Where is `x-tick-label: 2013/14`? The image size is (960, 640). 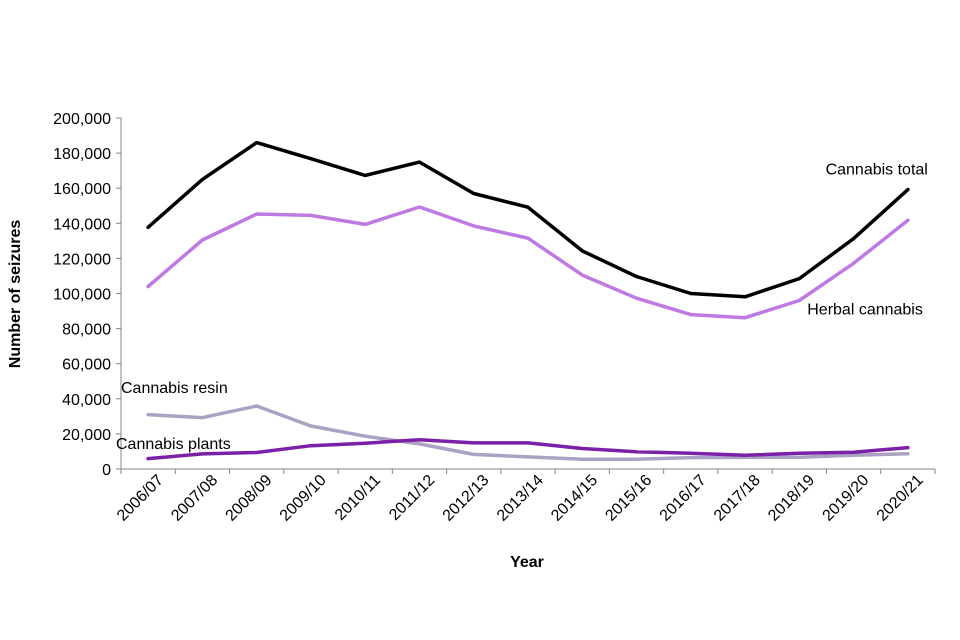
x-tick-label: 2013/14 is located at coordinates (520, 498).